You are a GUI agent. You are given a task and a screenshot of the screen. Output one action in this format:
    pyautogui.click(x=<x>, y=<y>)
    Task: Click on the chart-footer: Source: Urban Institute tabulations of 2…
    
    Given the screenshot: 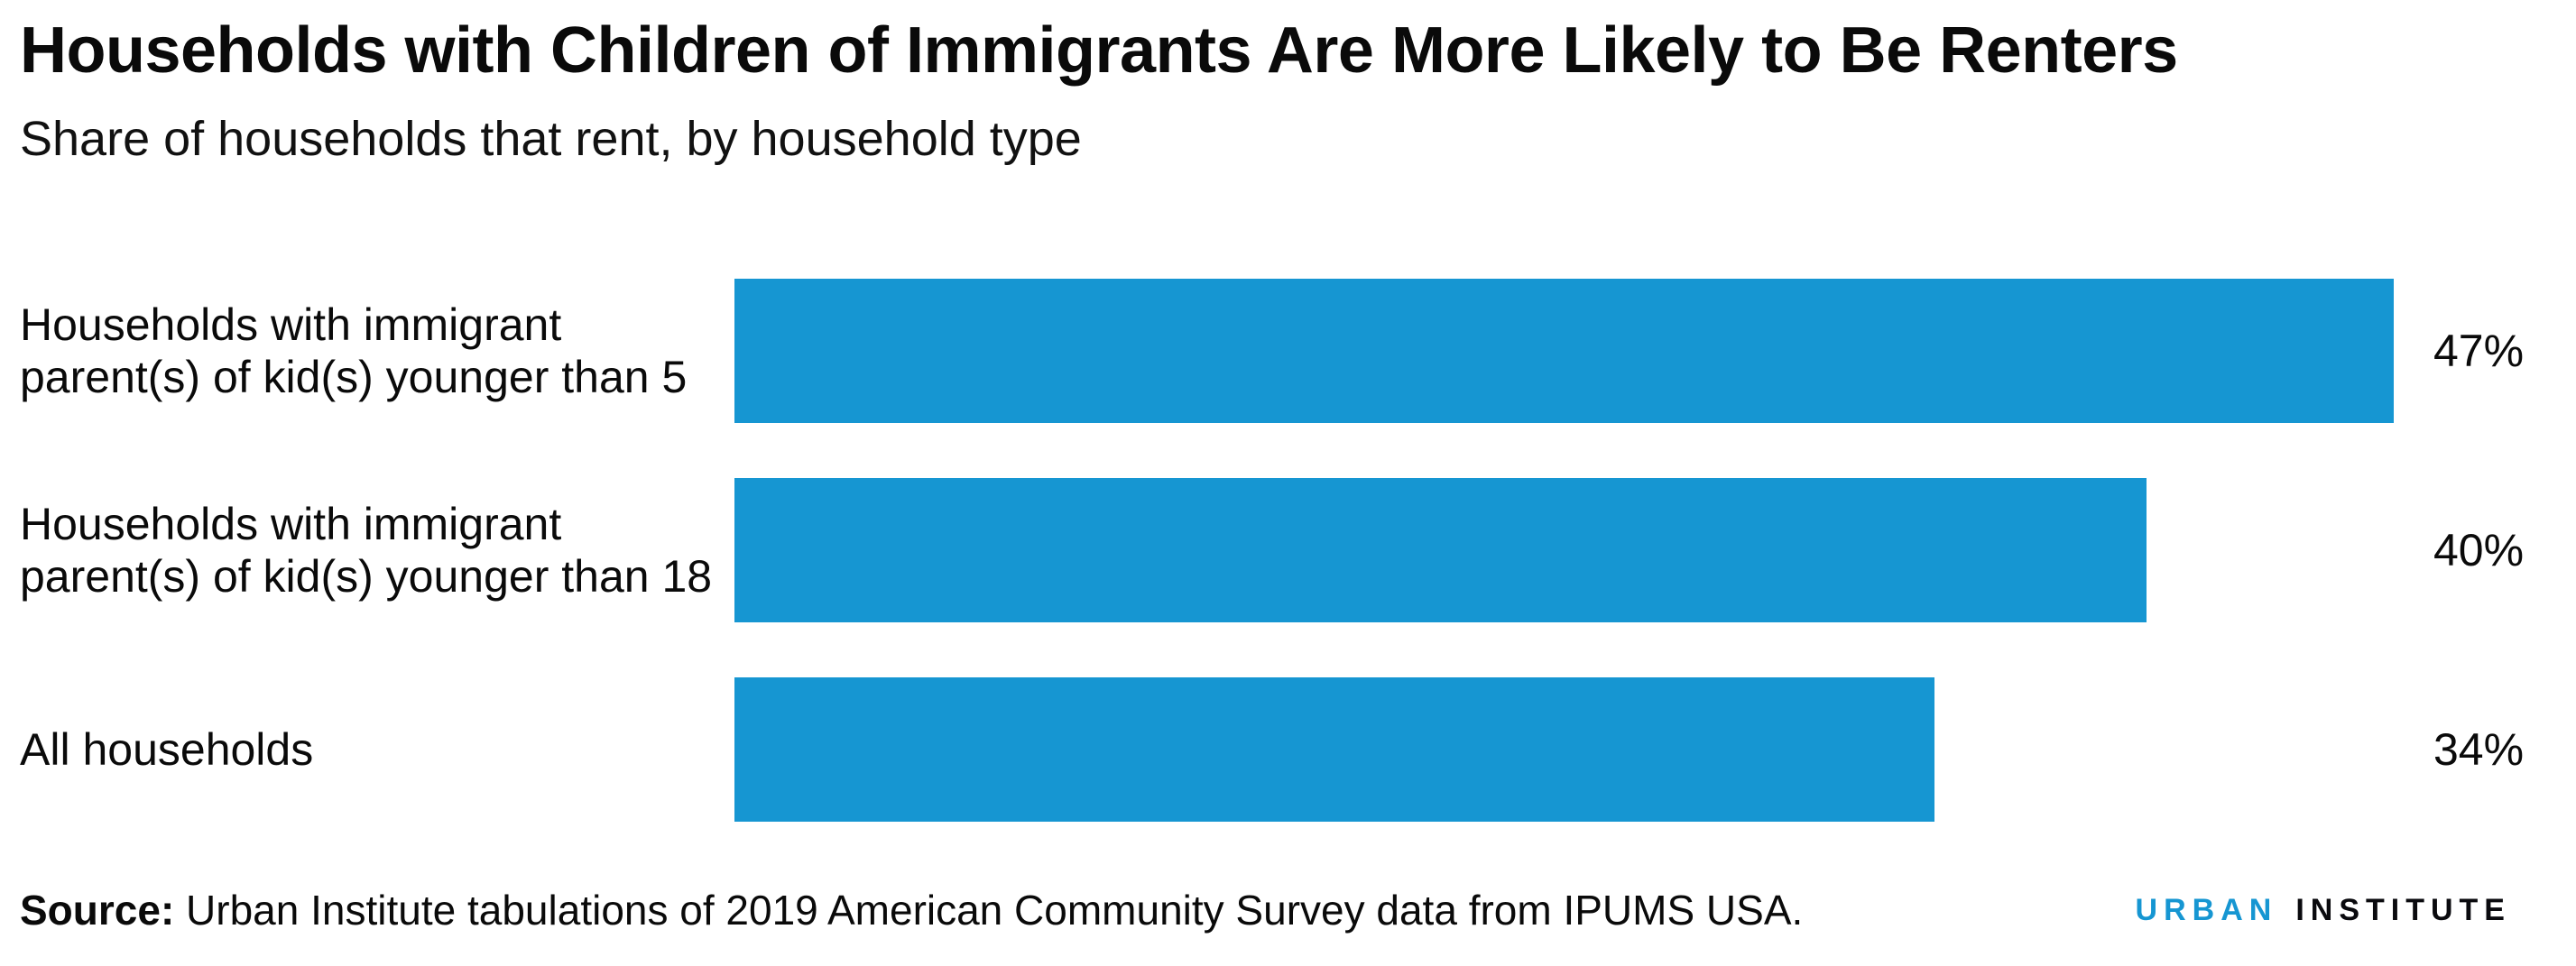 What is the action you would take?
    pyautogui.click(x=1265, y=910)
    